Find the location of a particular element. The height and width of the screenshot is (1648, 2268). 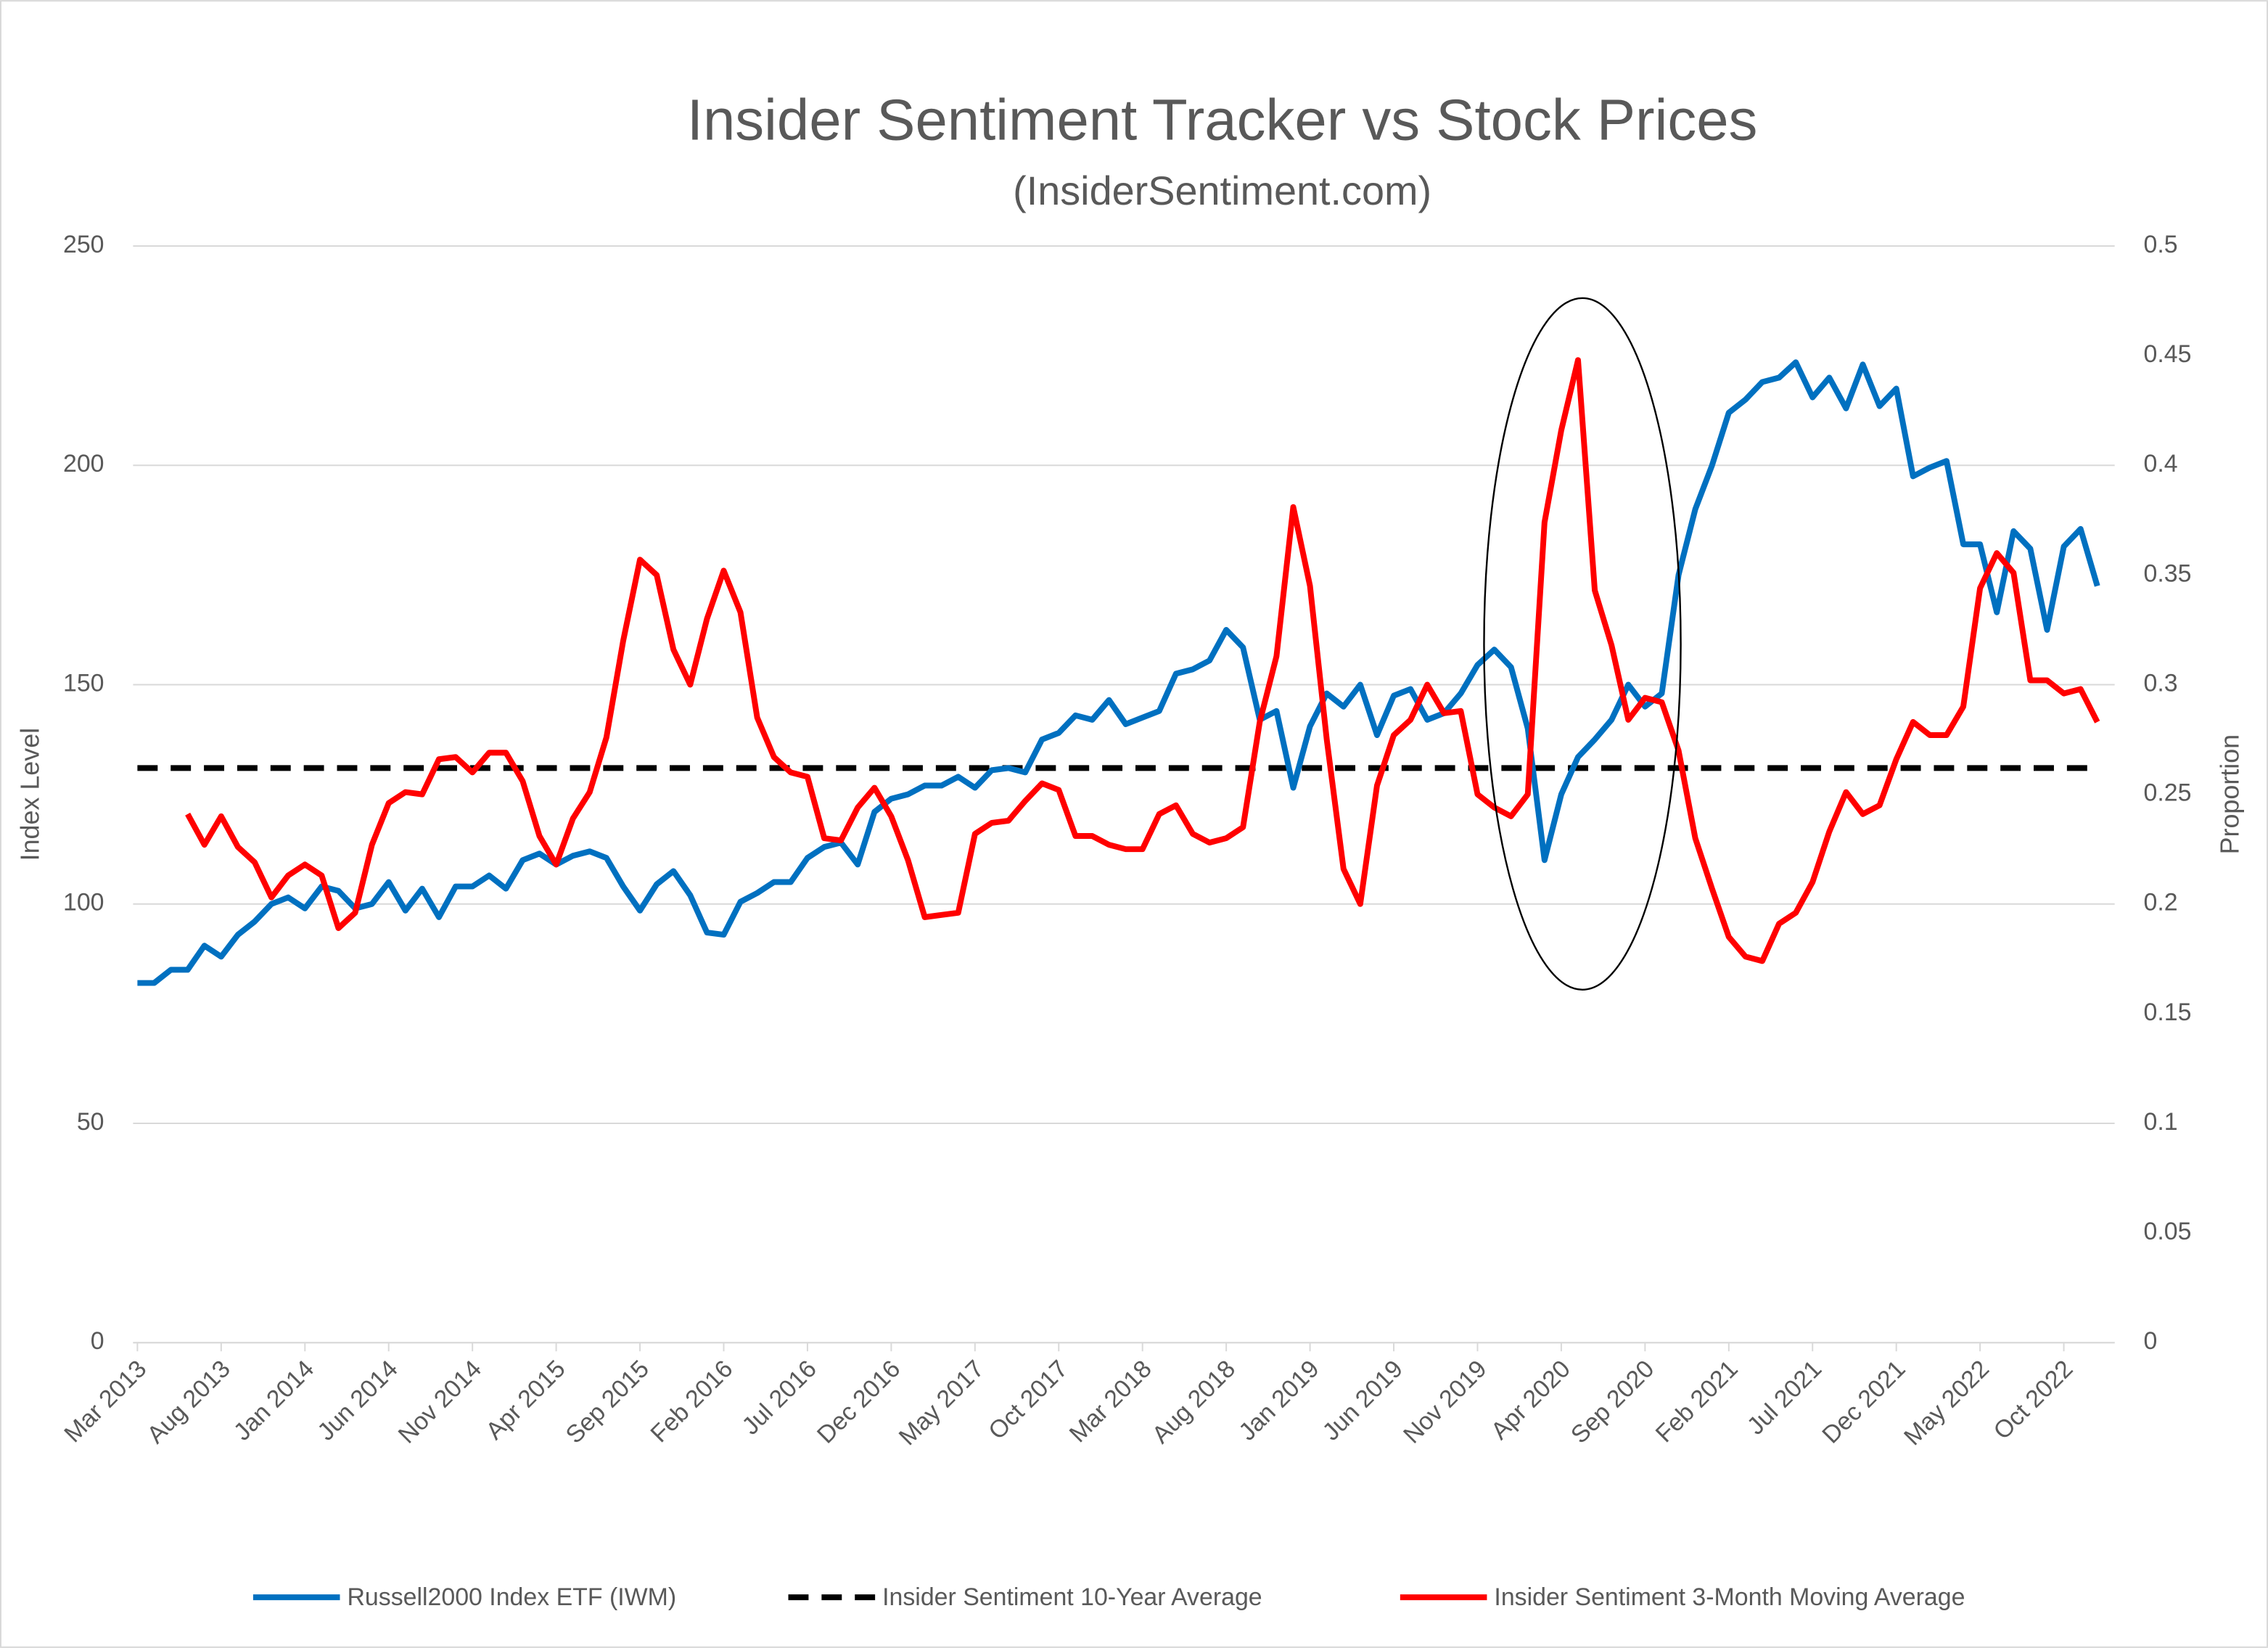

y-tick-label: 150 is located at coordinates (84, 683).